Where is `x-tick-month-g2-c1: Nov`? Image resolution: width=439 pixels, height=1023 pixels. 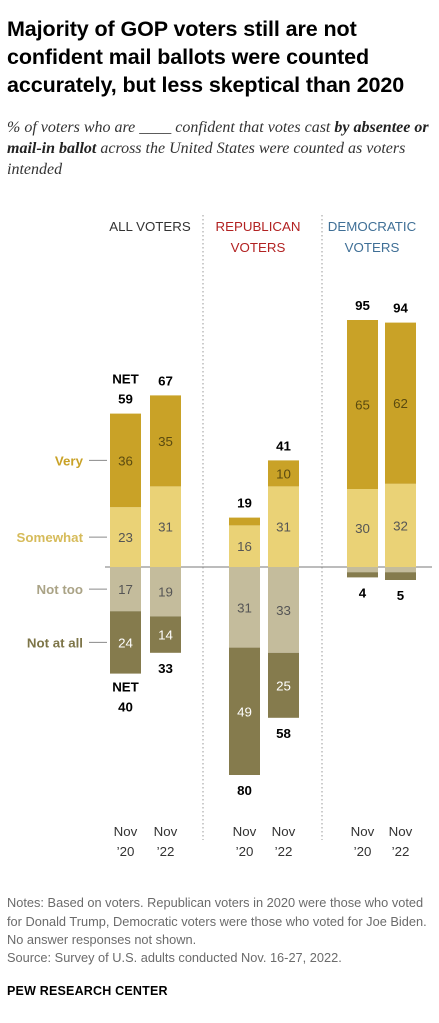 x-tick-month-g2-c1: Nov is located at coordinates (245, 831).